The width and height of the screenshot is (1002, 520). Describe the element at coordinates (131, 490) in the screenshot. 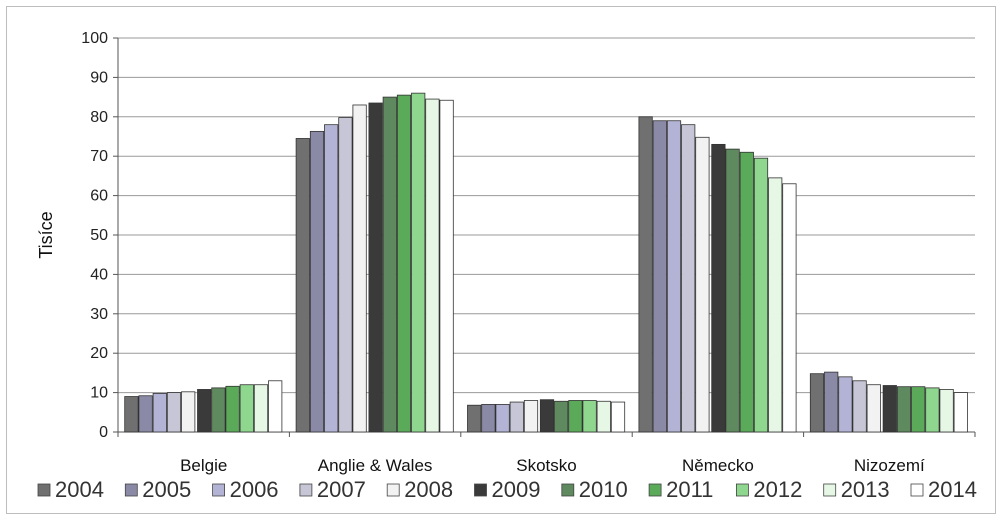

I see `legend-swatch-2005` at that location.